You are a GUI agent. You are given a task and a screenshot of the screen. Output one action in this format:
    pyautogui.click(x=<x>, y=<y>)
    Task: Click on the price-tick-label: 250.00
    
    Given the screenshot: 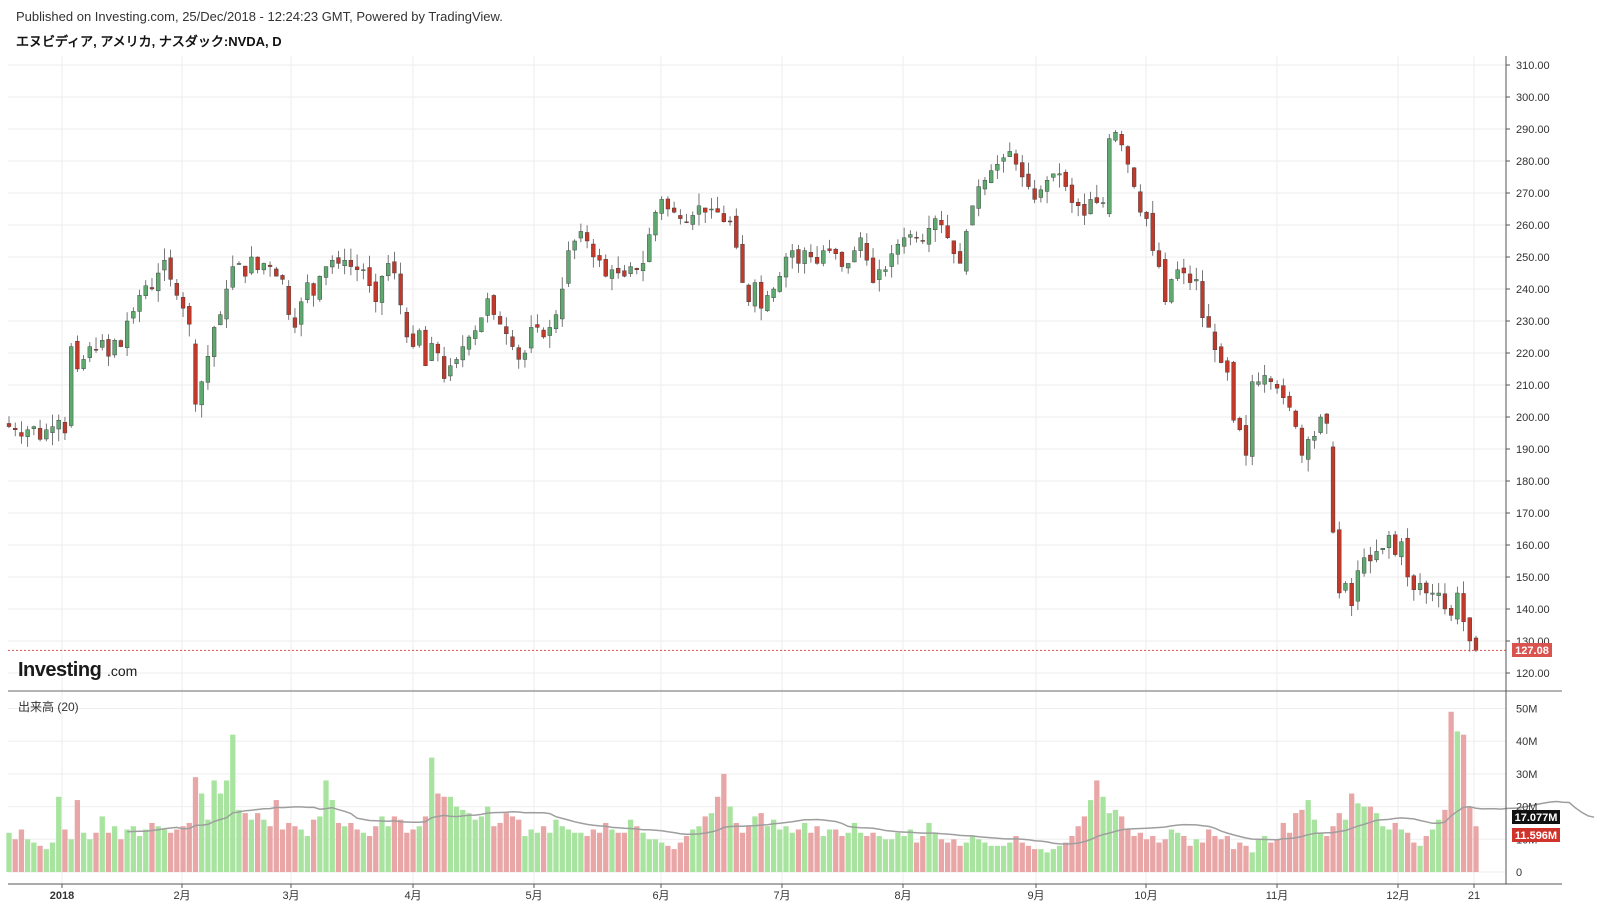 What is the action you would take?
    pyautogui.click(x=1533, y=258)
    